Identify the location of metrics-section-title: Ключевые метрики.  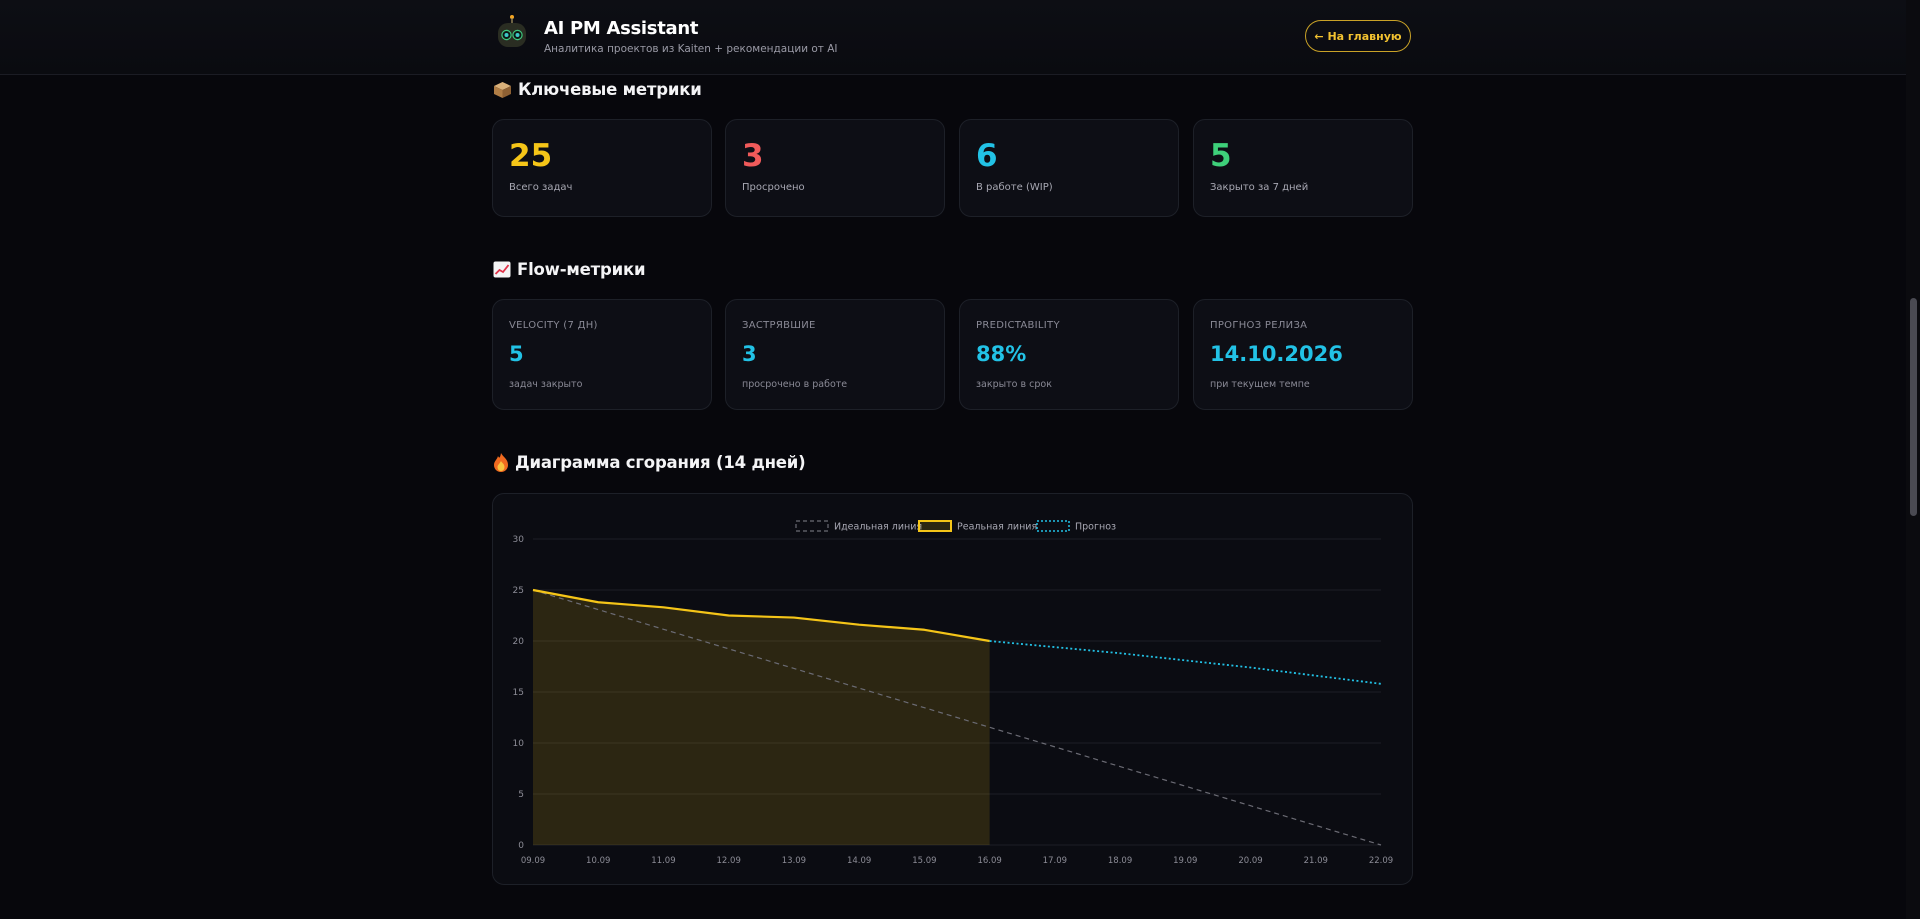
(597, 89).